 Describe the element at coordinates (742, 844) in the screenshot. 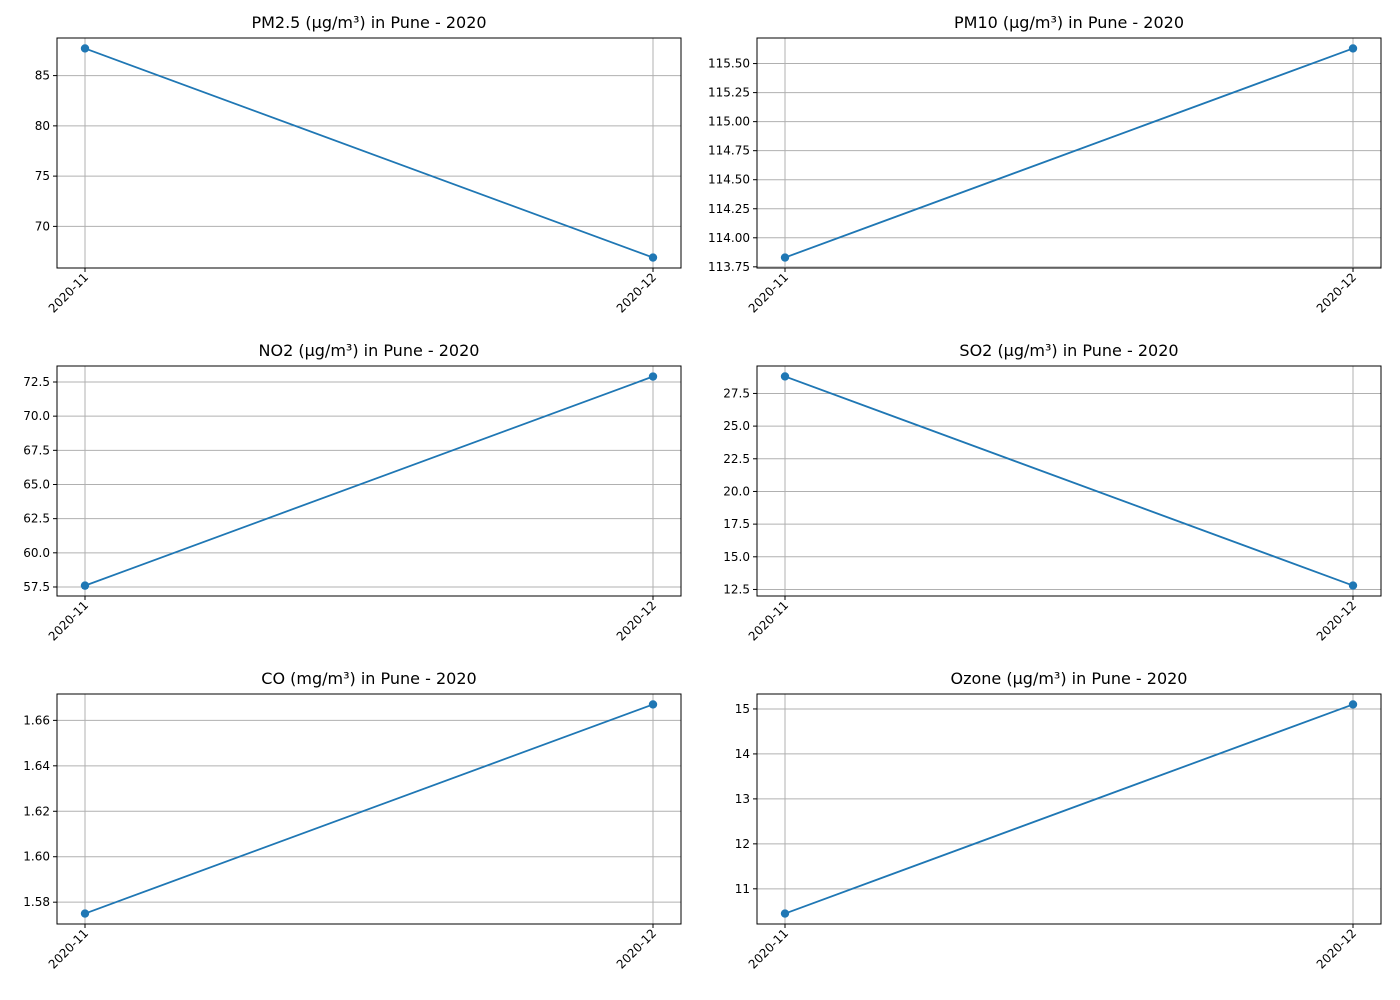

I see `y-tick-label: 12` at that location.